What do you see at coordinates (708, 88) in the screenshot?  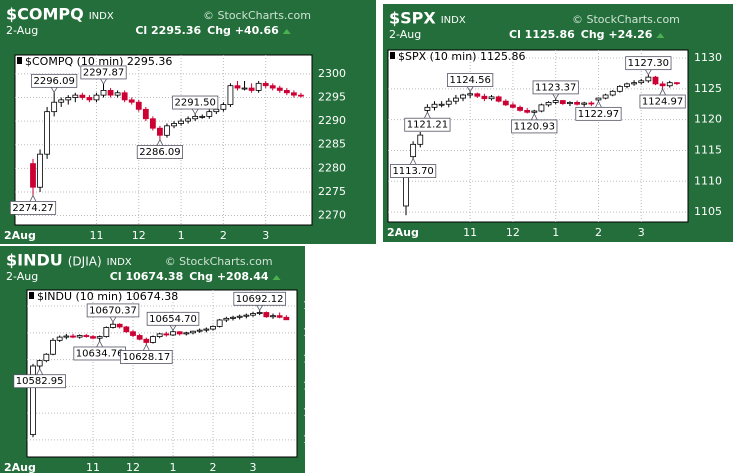 I see `y-tick-label: 1125` at bounding box center [708, 88].